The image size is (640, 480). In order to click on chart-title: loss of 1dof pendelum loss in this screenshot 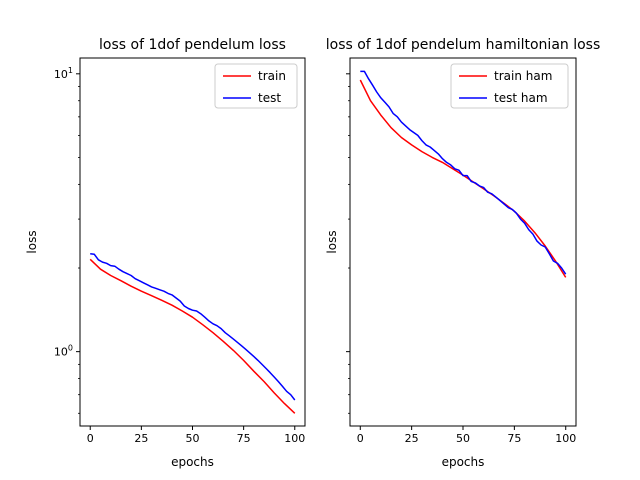, I will do `click(192, 45)`.